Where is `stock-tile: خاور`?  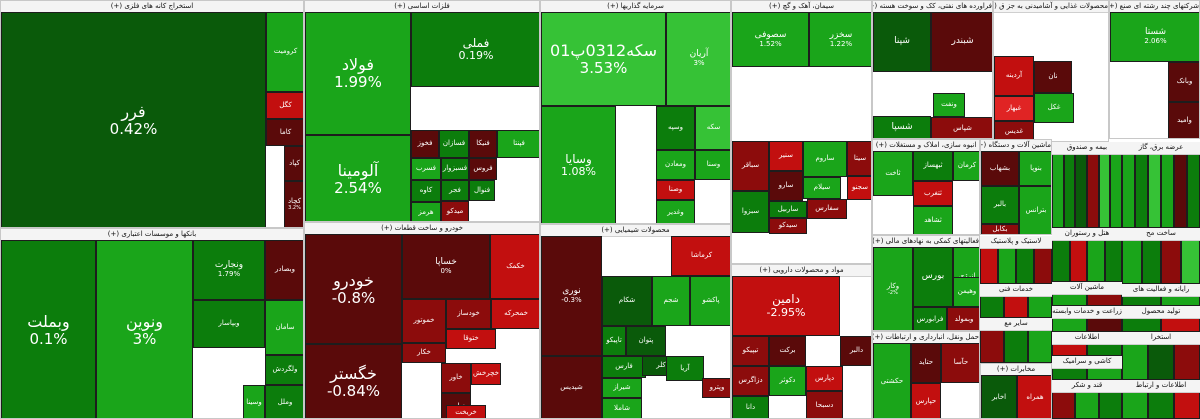
stock-tile: خاور is located at coordinates (456, 378).